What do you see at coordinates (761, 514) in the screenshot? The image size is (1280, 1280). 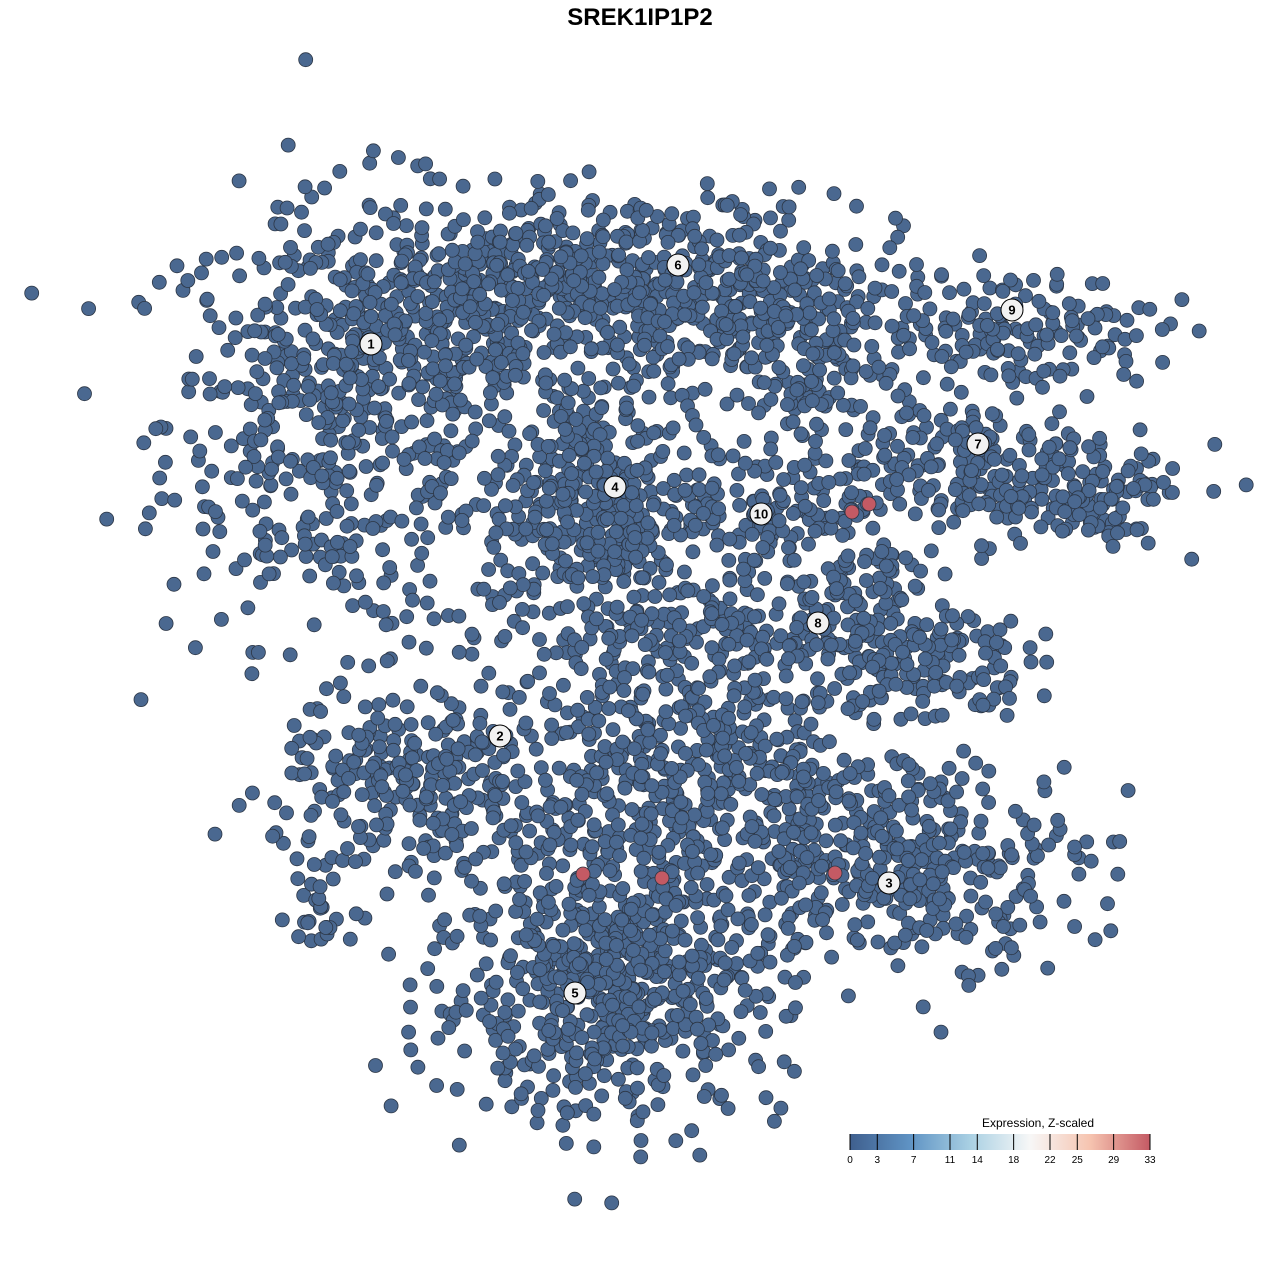 I see `cluster-label-text: 10` at bounding box center [761, 514].